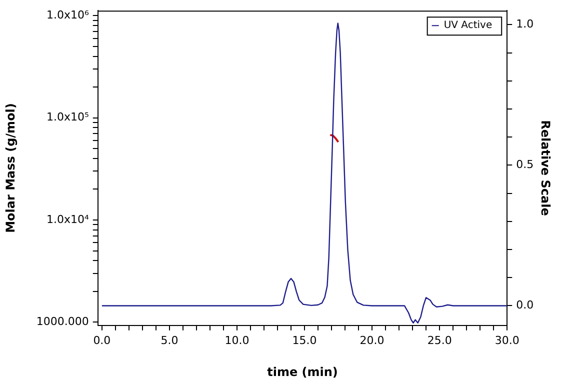 This screenshot has width=576, height=384. I want to click on y2-axis-title: Relative Scale, so click(545, 168).